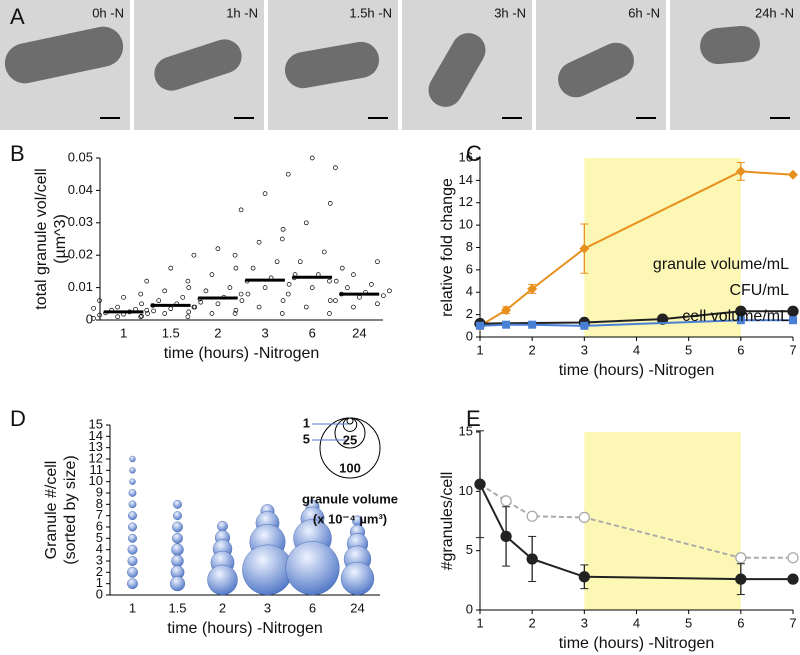 This screenshot has height=655, width=800. What do you see at coordinates (306, 422) in the screenshot?
I see `legend-size-label: 1` at bounding box center [306, 422].